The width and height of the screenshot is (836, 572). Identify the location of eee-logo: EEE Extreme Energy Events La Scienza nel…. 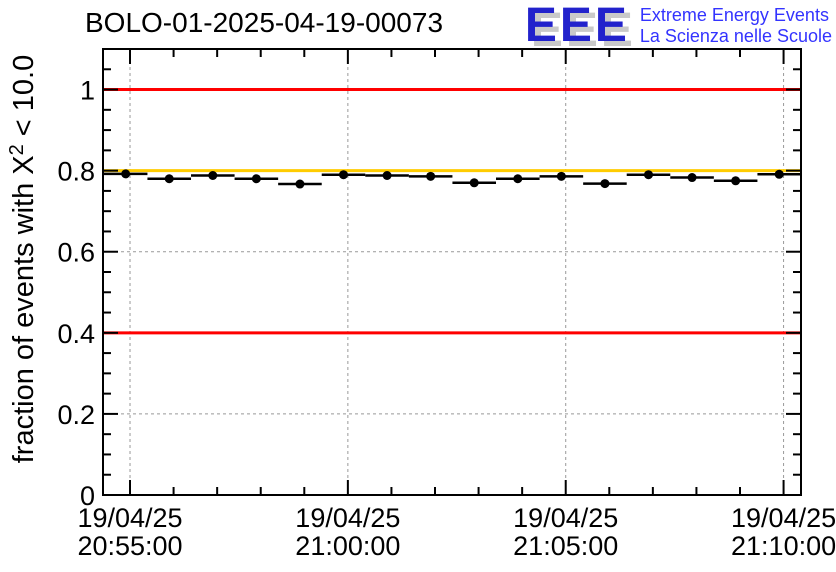
(678, 26).